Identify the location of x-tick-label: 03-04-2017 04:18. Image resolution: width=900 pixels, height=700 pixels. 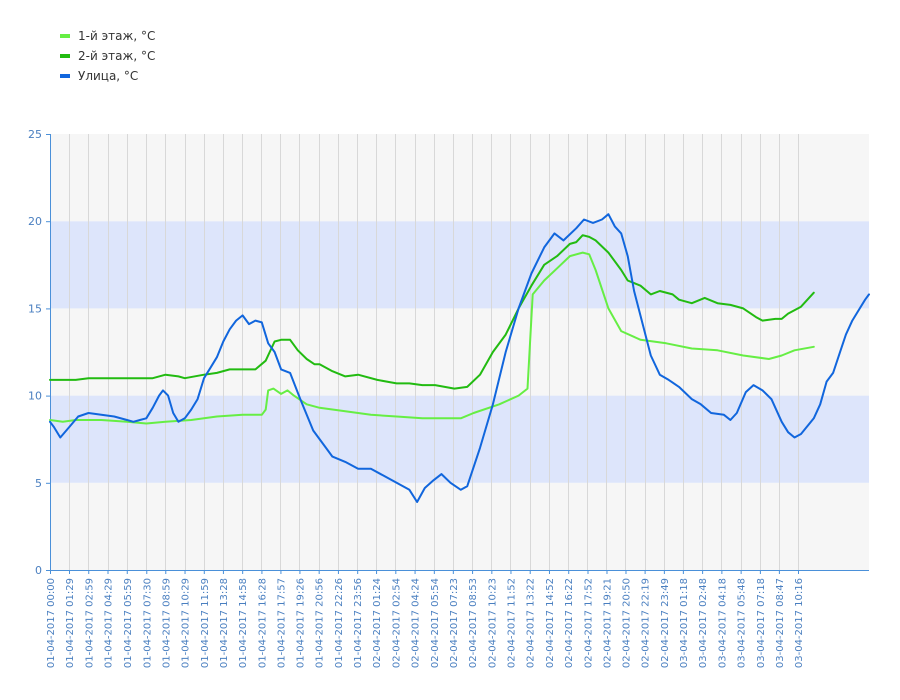
(722, 623).